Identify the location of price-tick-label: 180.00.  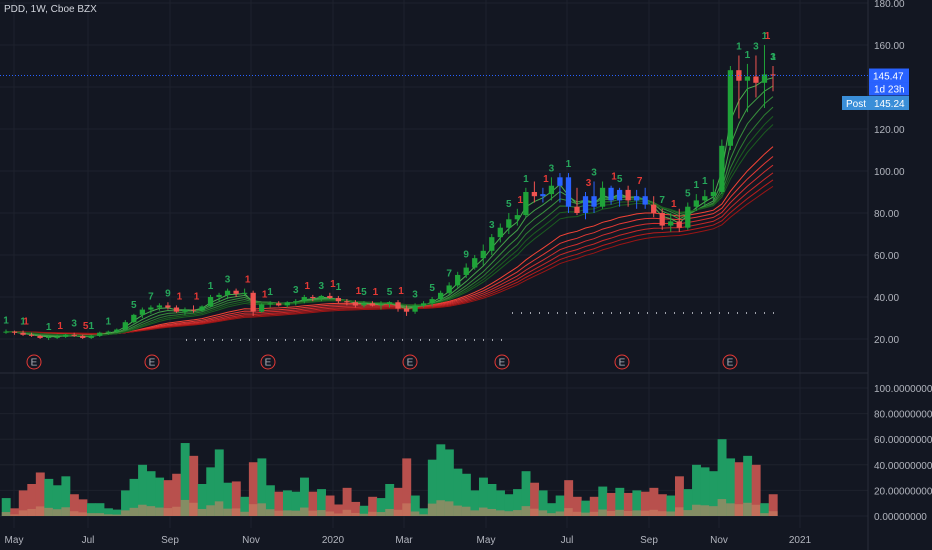
(889, 5).